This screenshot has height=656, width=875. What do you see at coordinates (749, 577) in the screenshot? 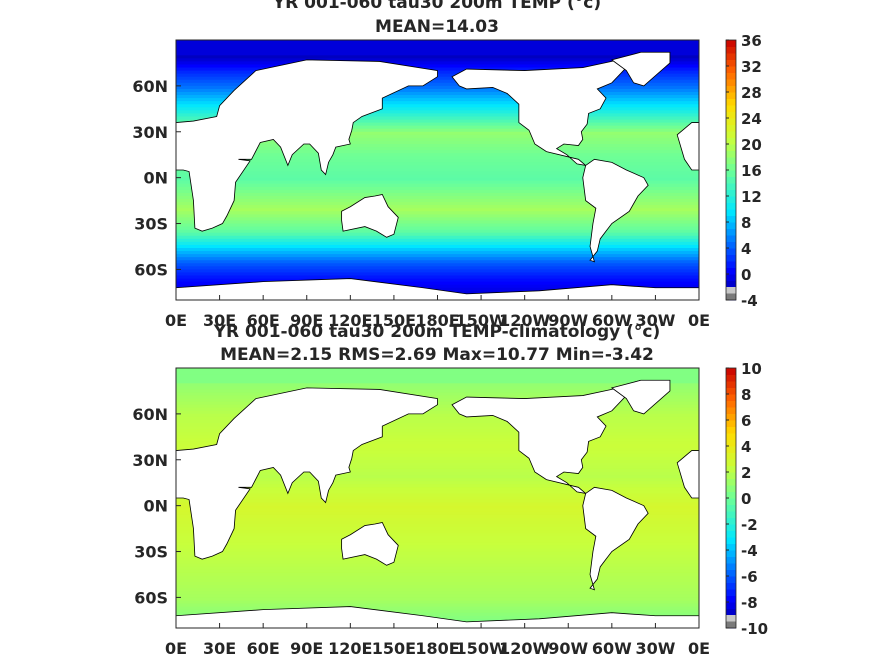
I see `colorbar-tick-label: -6` at bounding box center [749, 577].